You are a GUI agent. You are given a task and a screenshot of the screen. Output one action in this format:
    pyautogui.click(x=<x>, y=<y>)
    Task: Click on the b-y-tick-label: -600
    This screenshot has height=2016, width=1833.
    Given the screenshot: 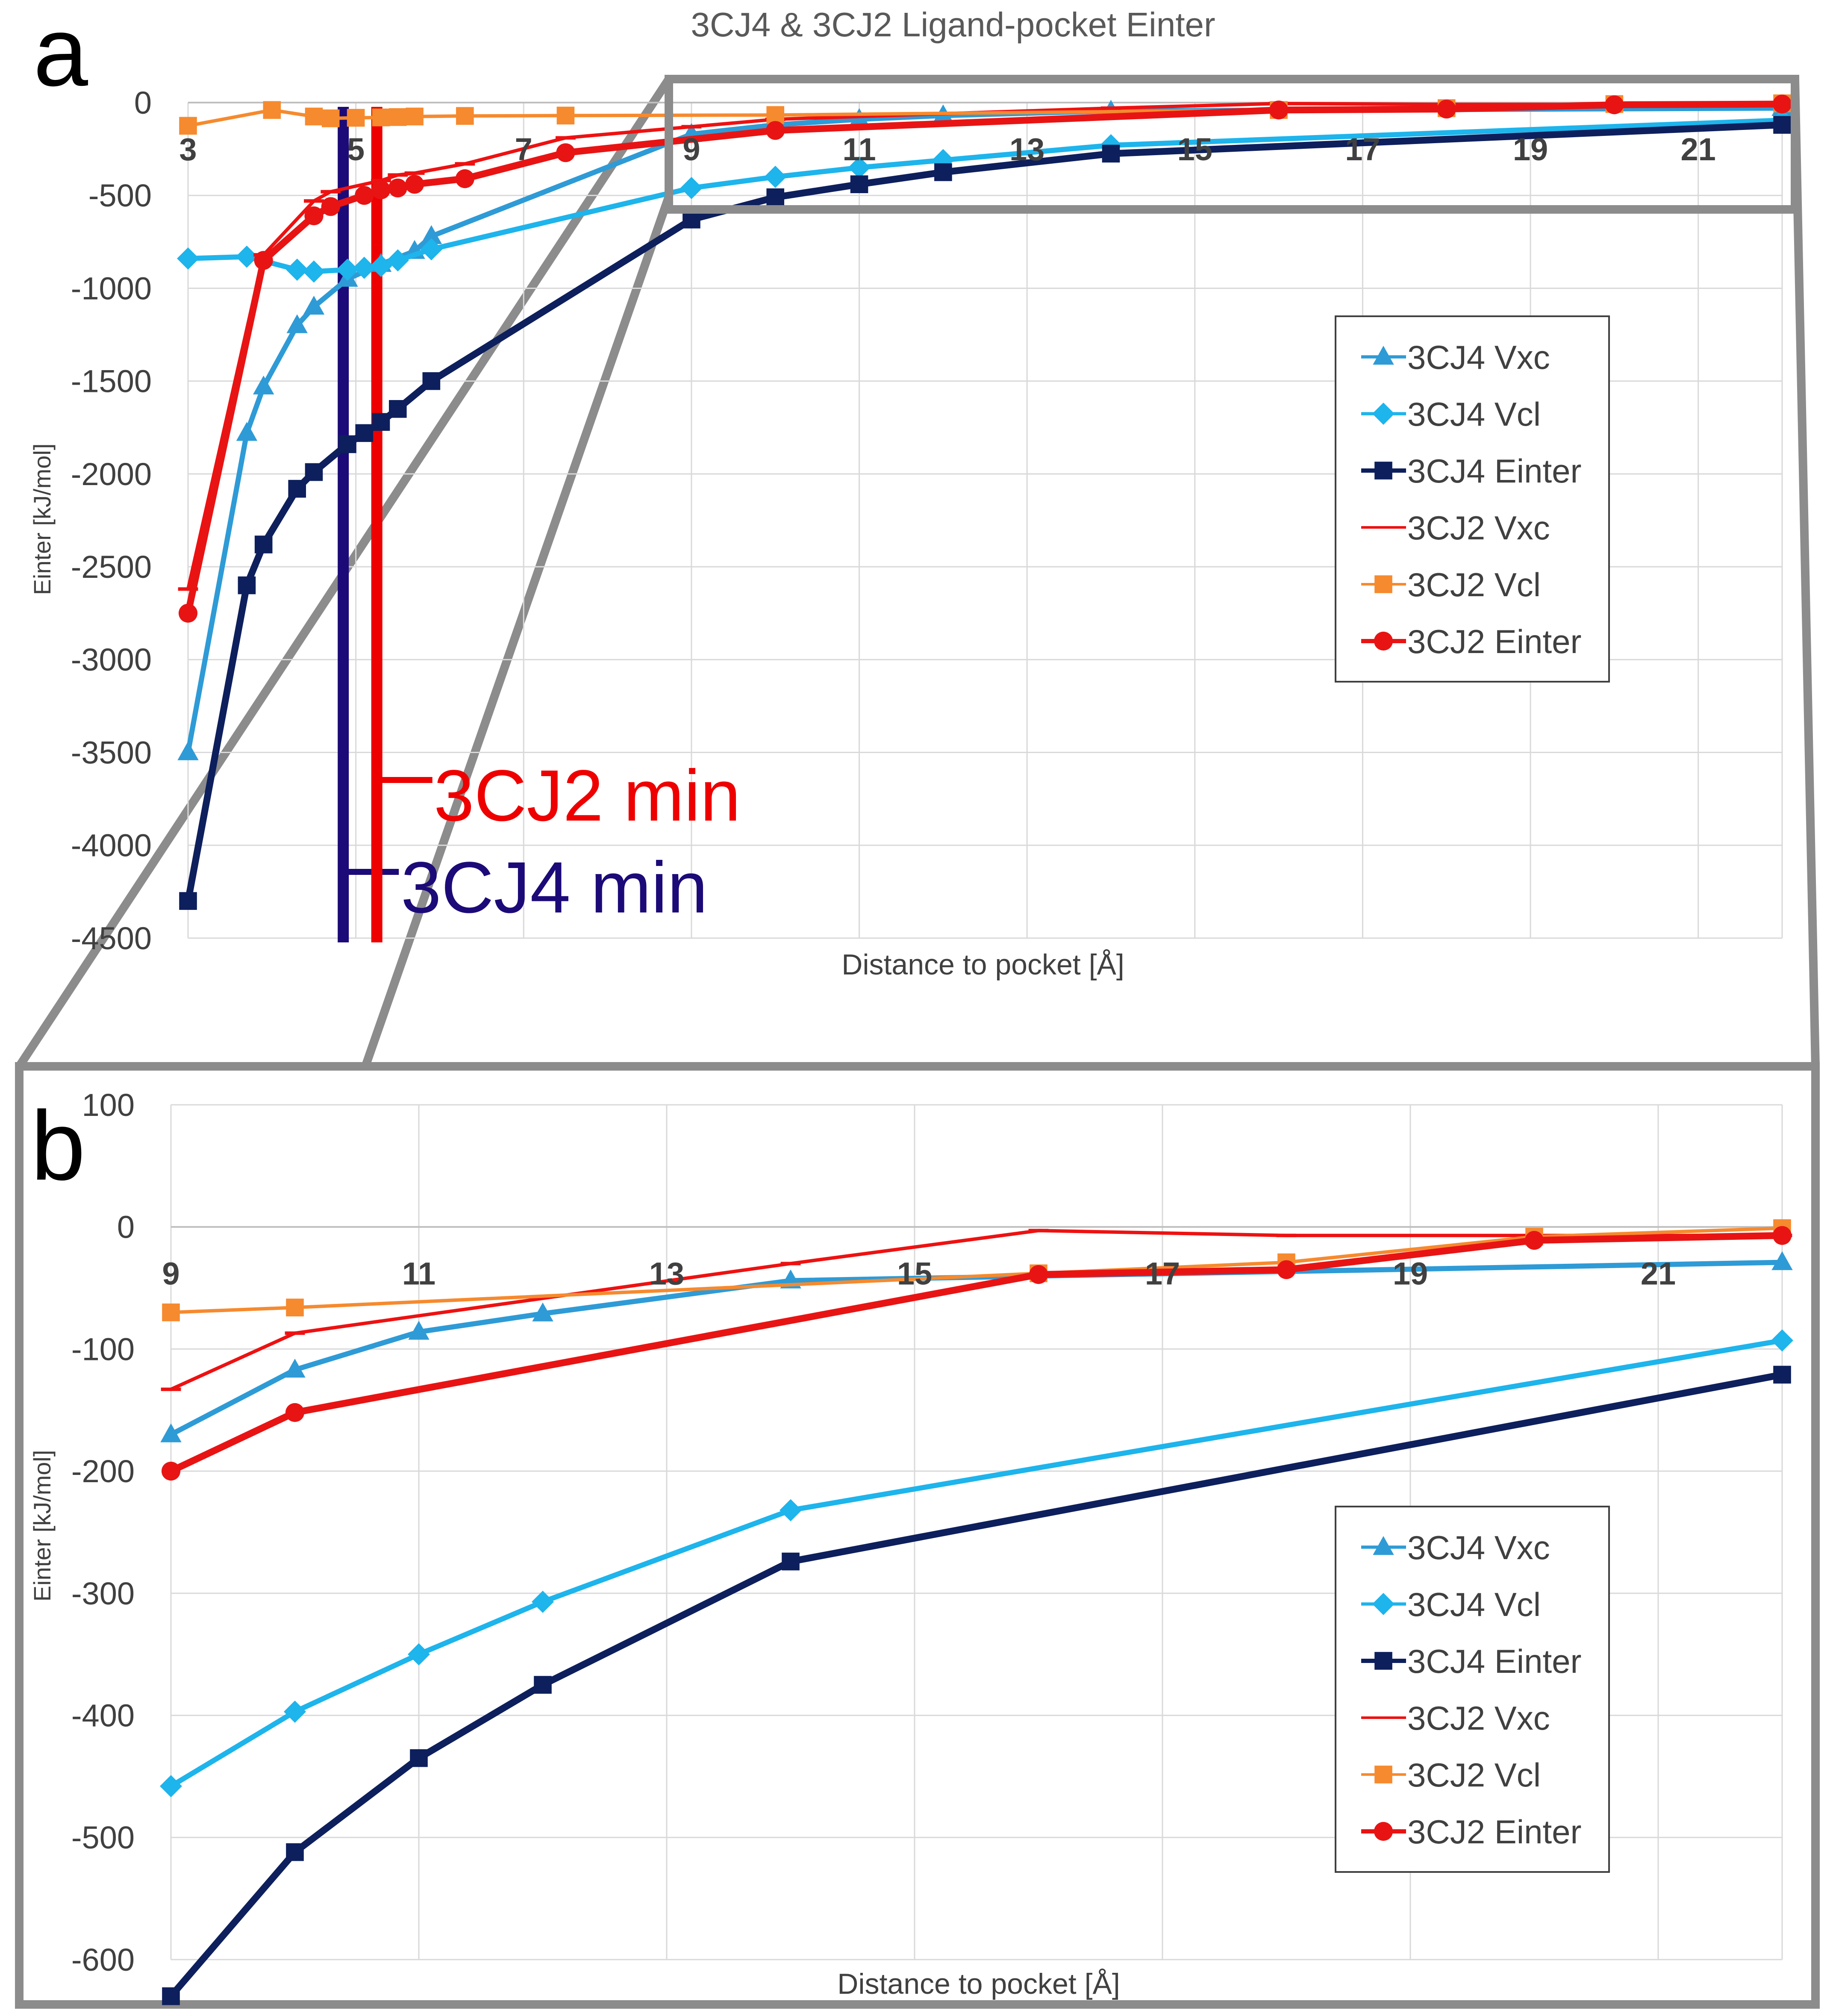 What is the action you would take?
    pyautogui.click(x=103, y=1960)
    